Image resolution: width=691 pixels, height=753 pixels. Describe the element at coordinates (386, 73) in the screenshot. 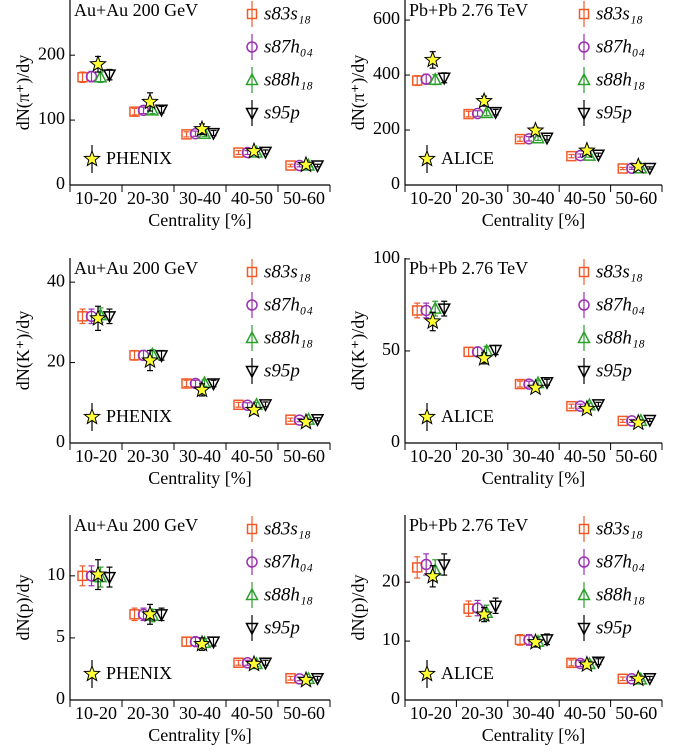

I see `y-tick-label: 400` at that location.